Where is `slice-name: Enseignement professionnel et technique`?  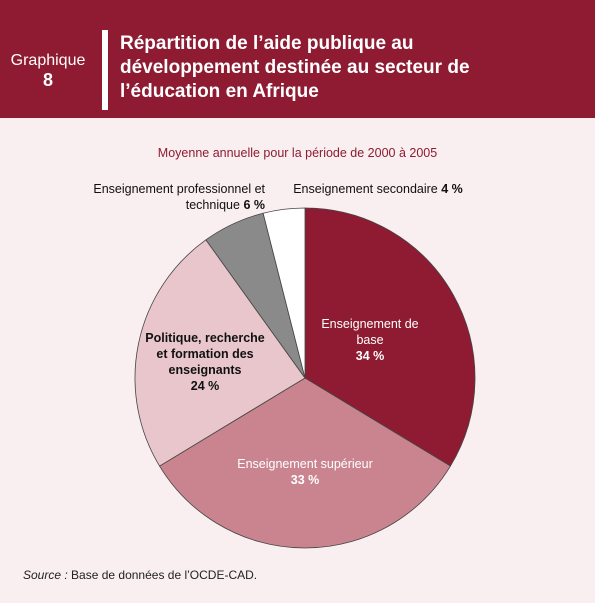
slice-name: Enseignement professionnel et technique is located at coordinates (179, 197).